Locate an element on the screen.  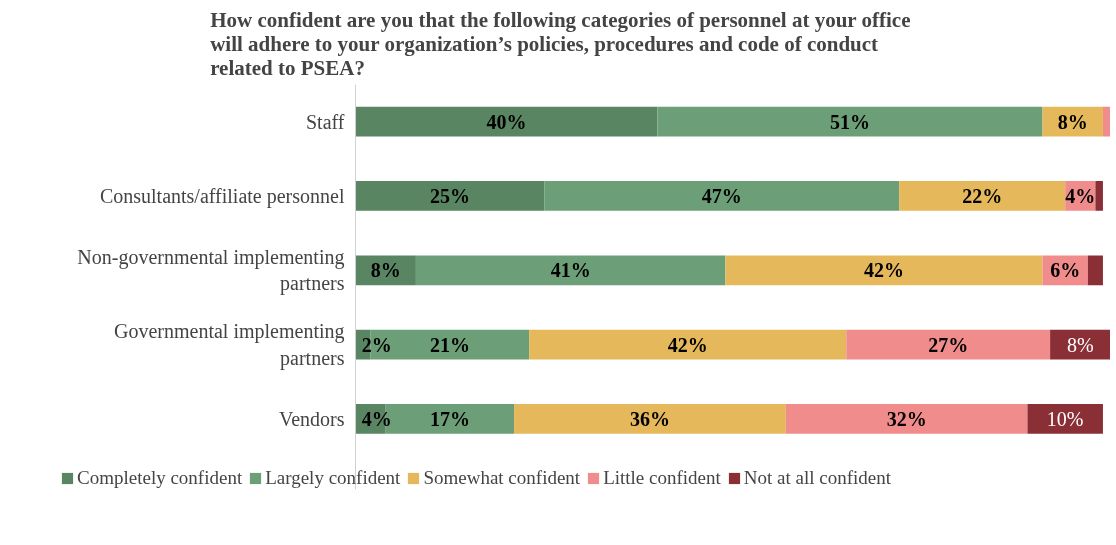
data-label: 41% is located at coordinates (570, 270).